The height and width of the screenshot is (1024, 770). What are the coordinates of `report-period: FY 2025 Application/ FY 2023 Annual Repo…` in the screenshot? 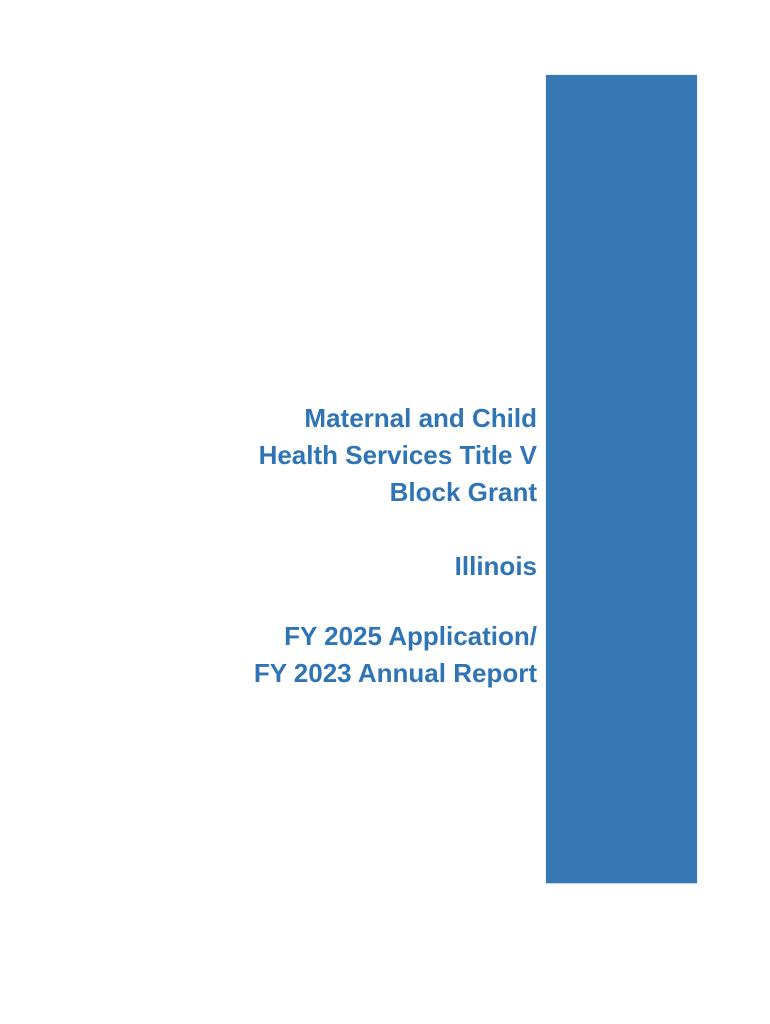 It's located at (395, 654).